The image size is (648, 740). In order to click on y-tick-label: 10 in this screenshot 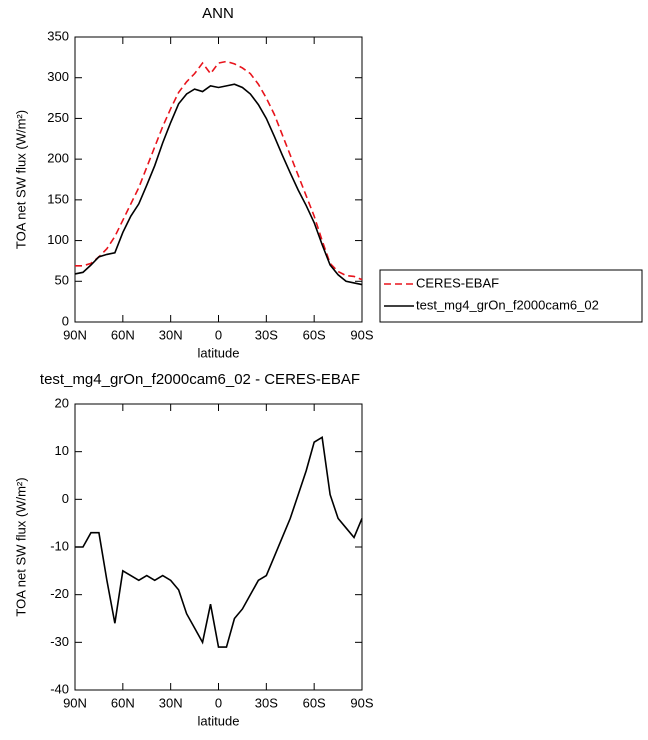, I will do `click(62, 450)`.